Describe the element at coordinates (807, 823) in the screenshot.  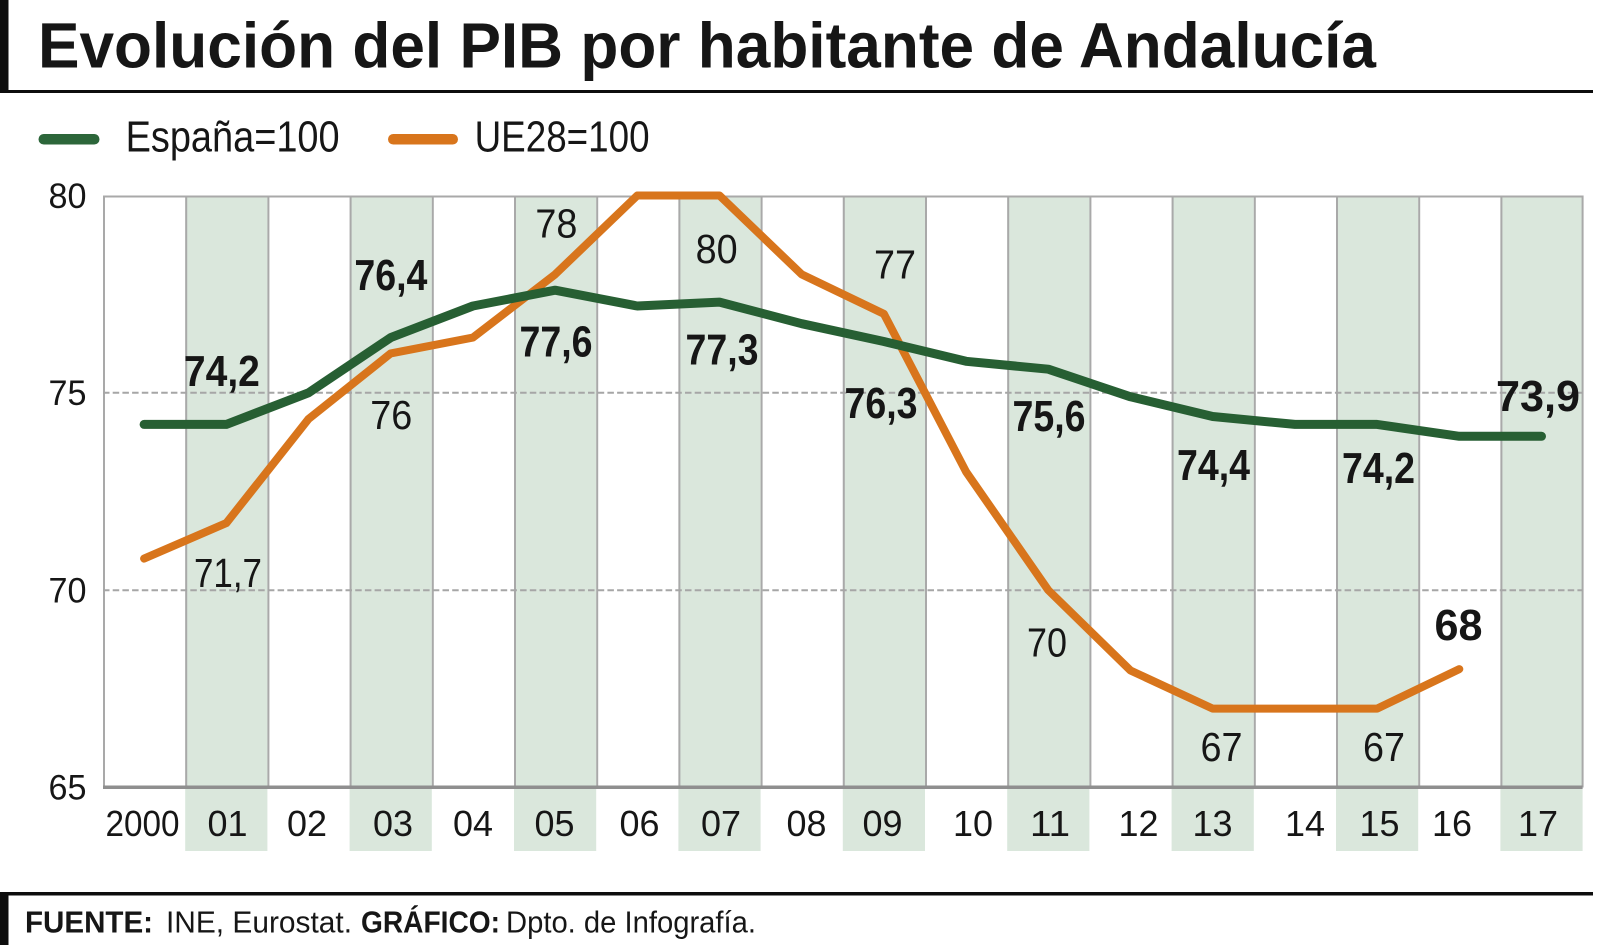
I see `svg-text: 08` at that location.